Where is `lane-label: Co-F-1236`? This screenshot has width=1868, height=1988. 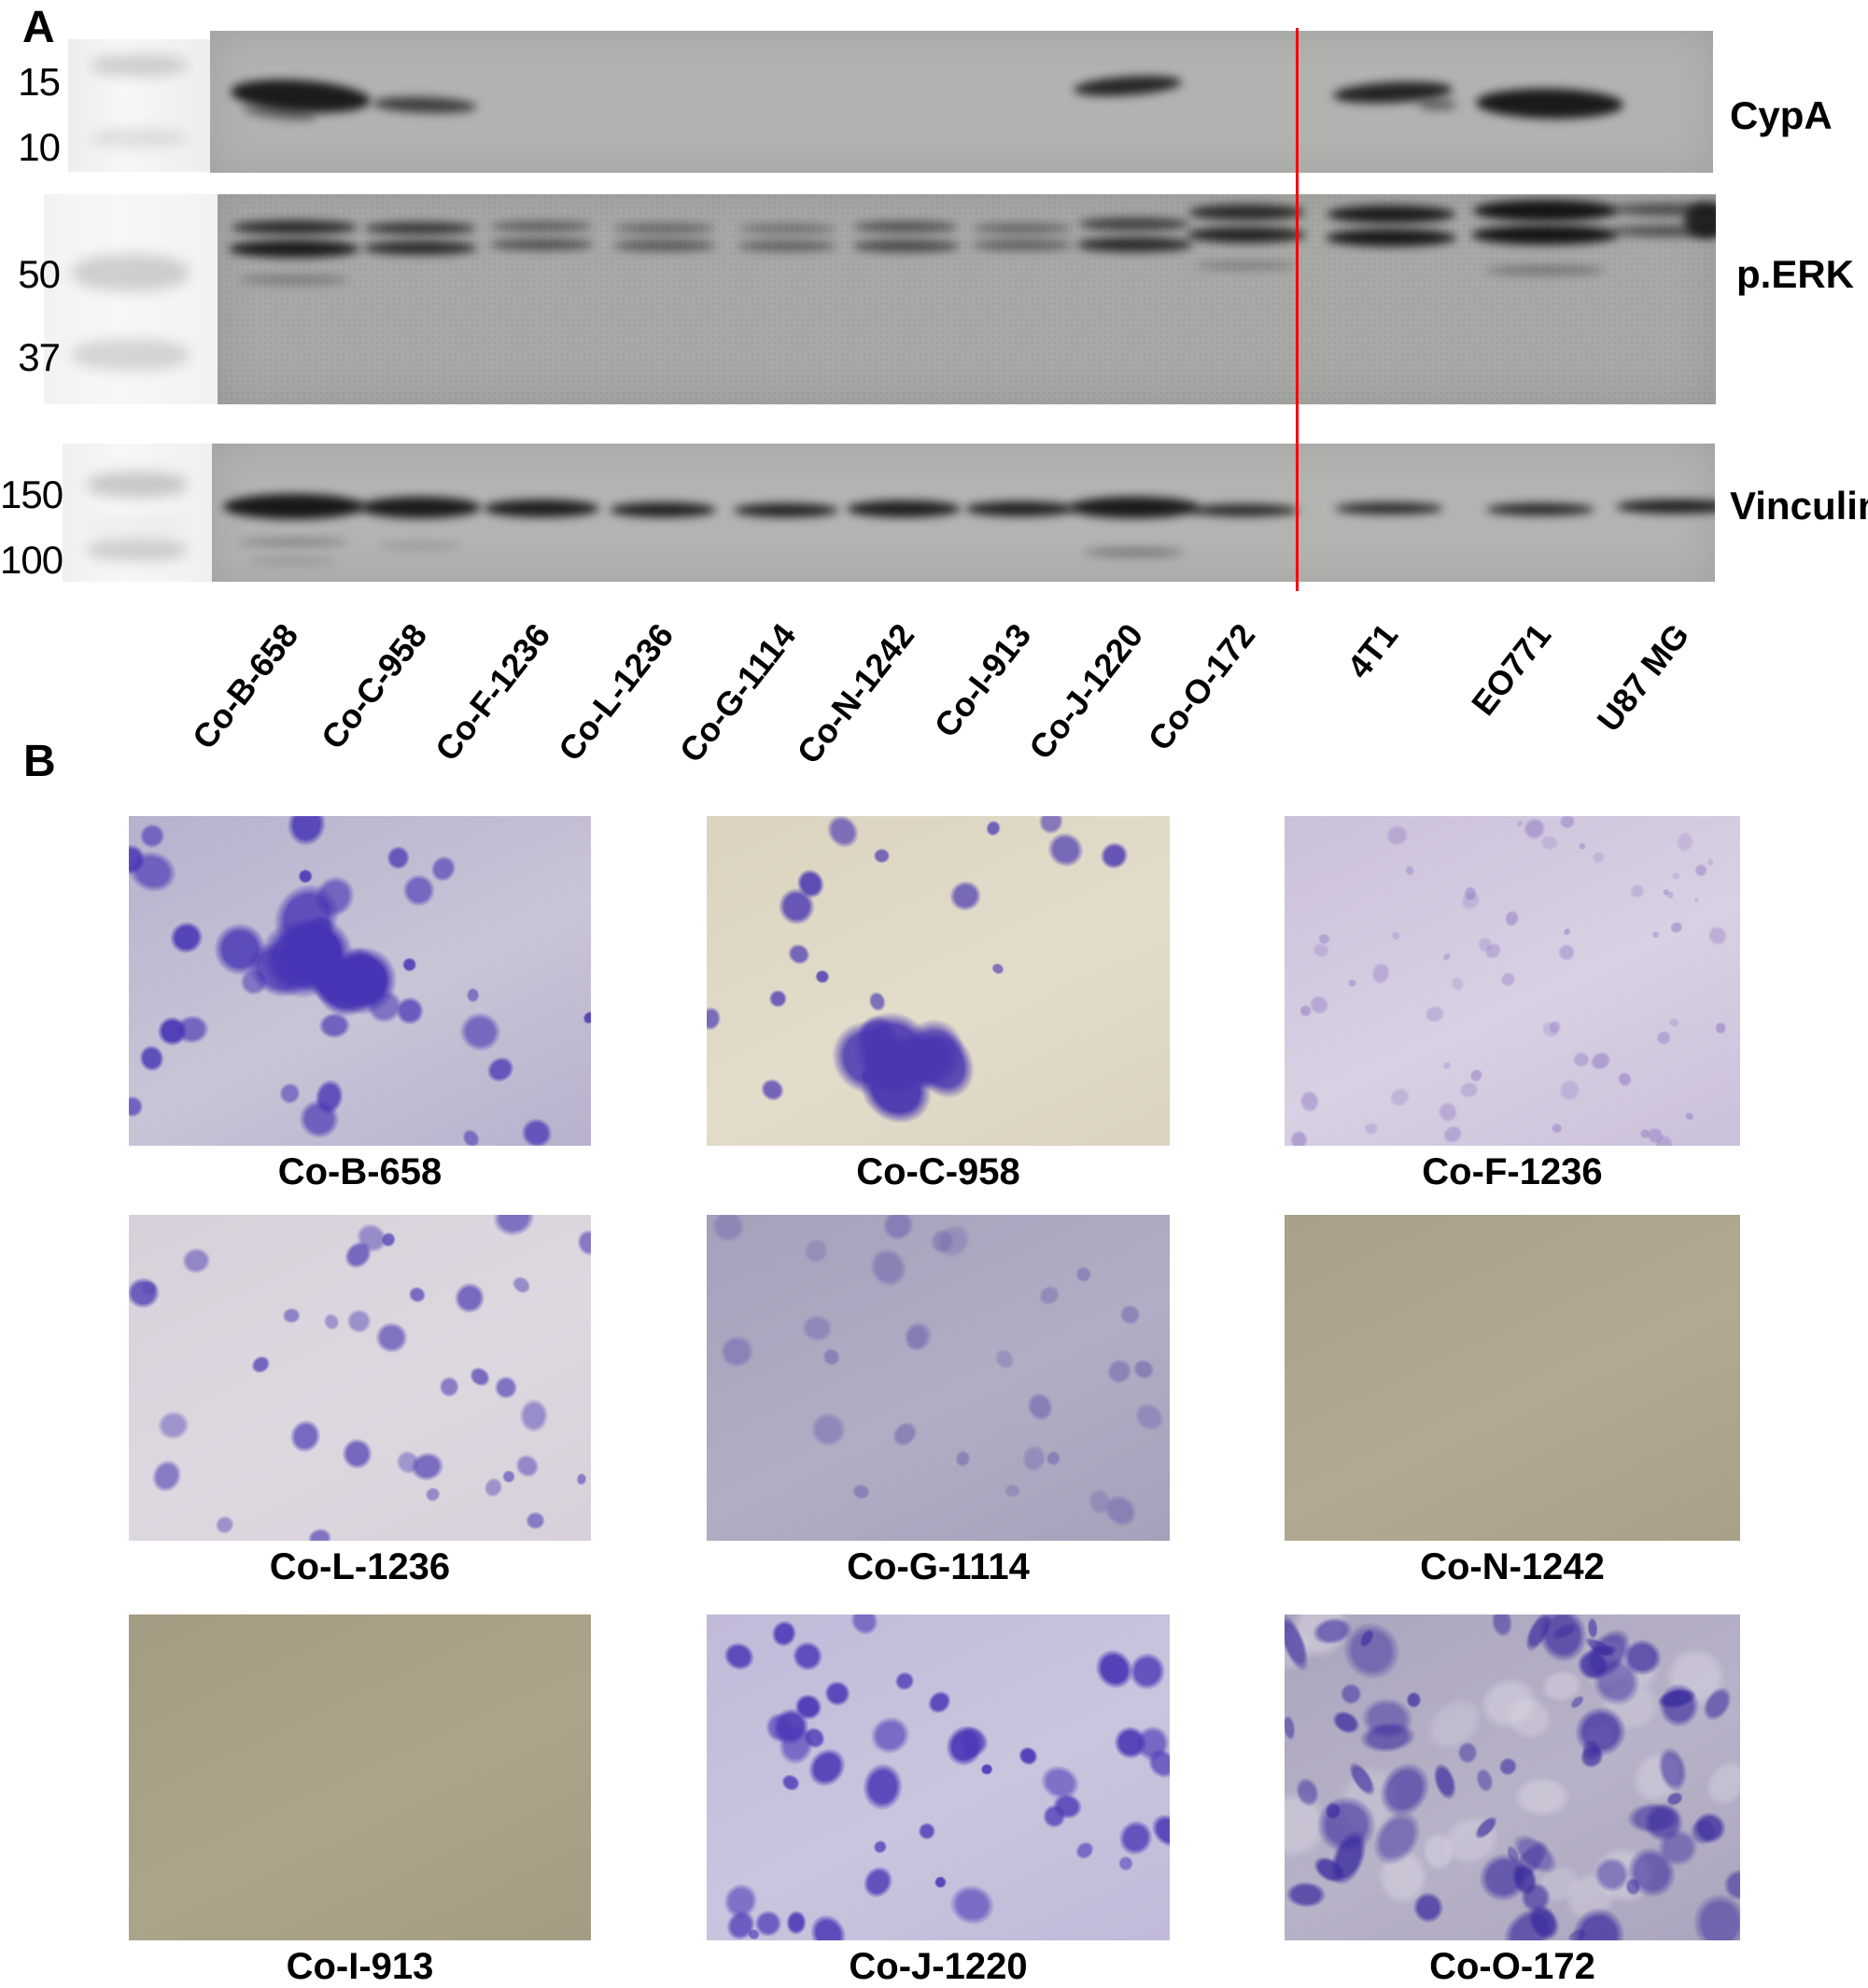
lane-label: Co-F-1236 is located at coordinates (492, 692).